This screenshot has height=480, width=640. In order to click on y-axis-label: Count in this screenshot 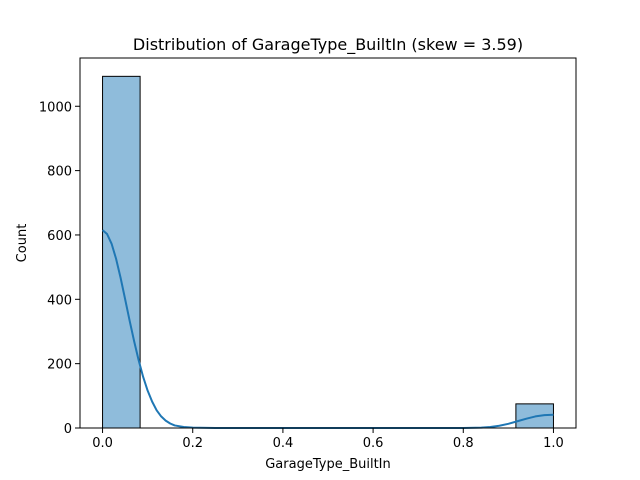, I will do `click(22, 243)`.